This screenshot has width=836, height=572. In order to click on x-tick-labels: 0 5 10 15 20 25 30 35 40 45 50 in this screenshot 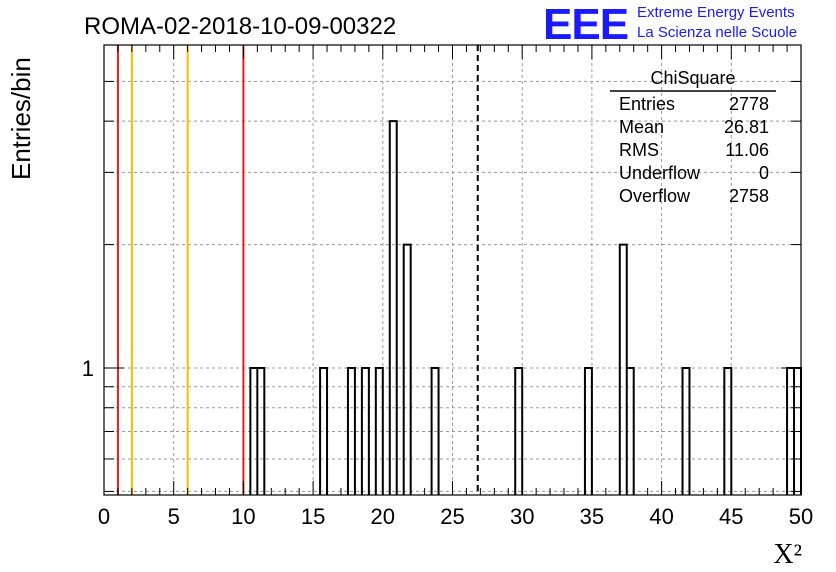, I will do `click(455, 516)`.